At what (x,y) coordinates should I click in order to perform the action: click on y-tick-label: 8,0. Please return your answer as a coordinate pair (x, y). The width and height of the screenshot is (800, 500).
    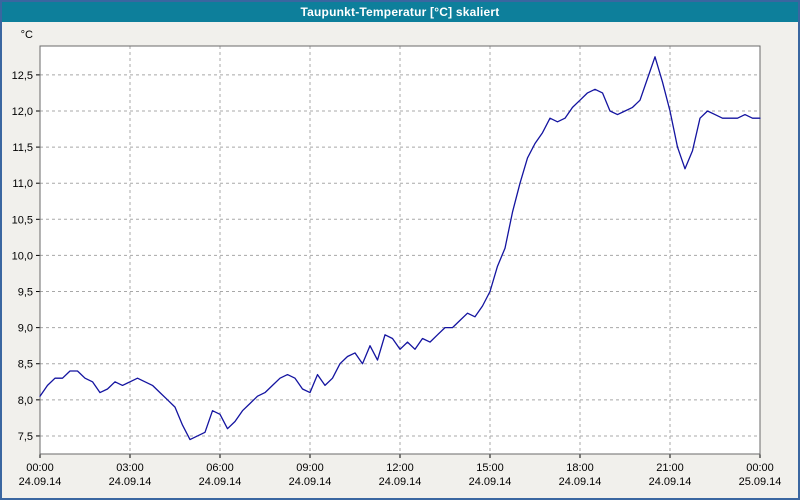
    Looking at the image, I should click on (25, 401).